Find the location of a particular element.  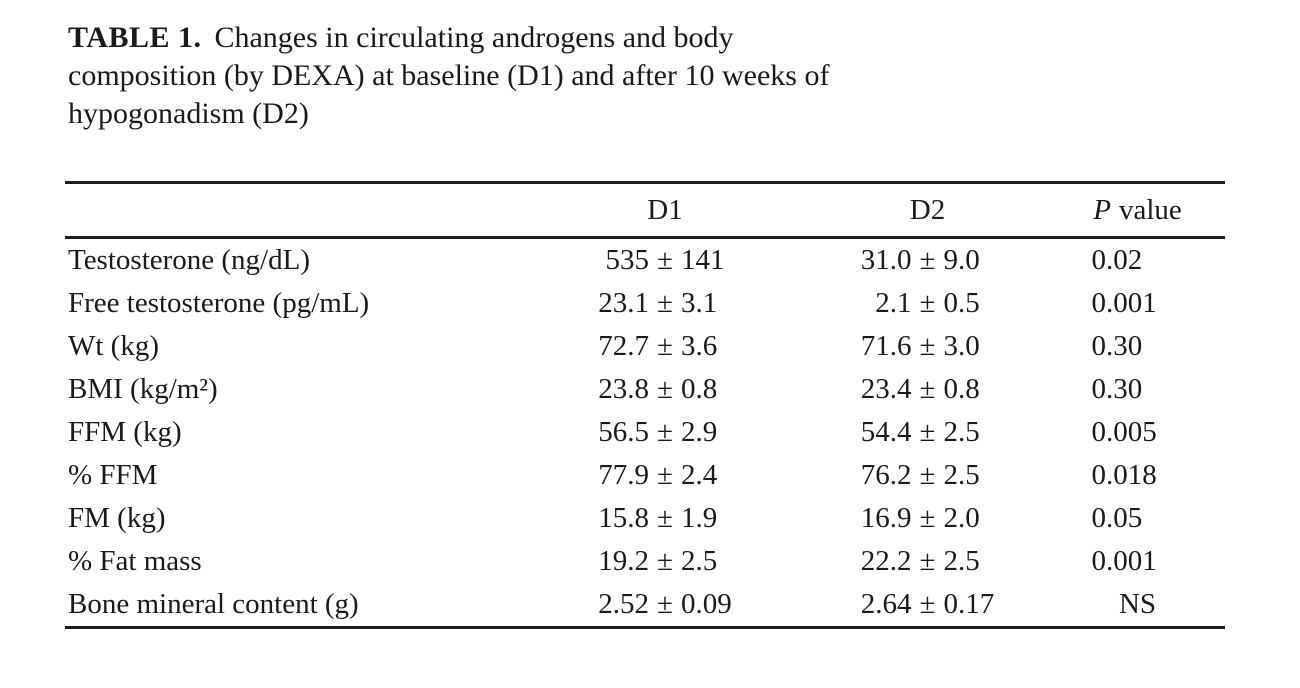

d2-value: 2.64 ±0.17 is located at coordinates (927, 604).